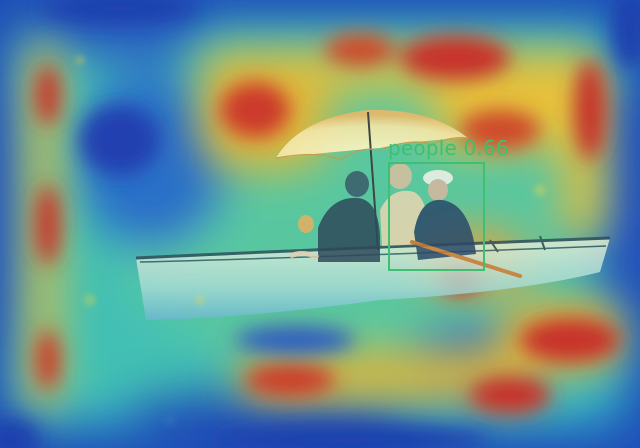 Image resolution: width=640 pixels, height=448 pixels. I want to click on detection-bounding-box, so click(436, 216).